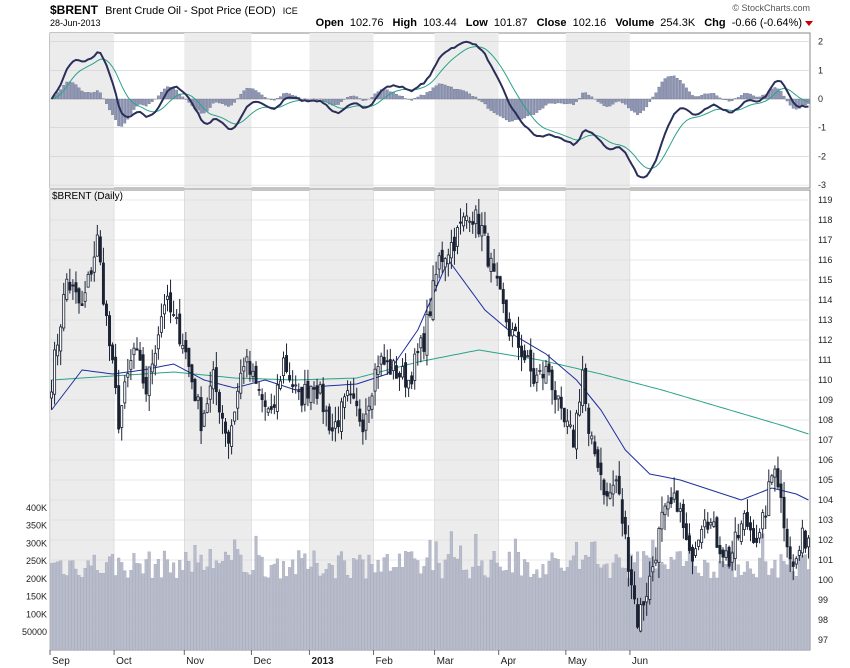  What do you see at coordinates (590, 23) in the screenshot?
I see `close-value: 102.16` at bounding box center [590, 23].